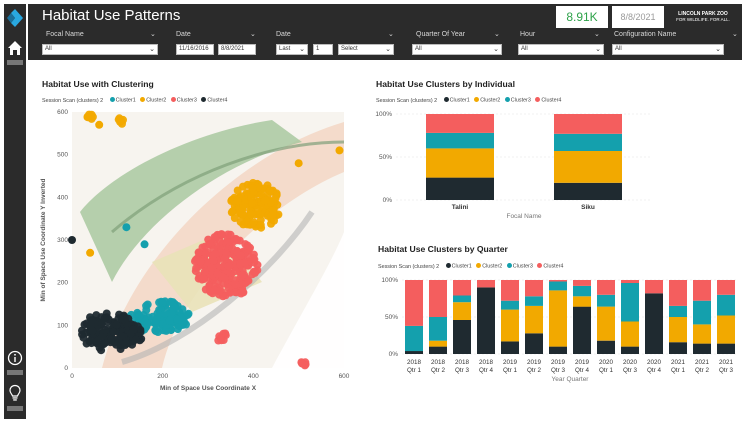  What do you see at coordinates (15, 393) in the screenshot?
I see `lightbulb-icon` at bounding box center [15, 393].